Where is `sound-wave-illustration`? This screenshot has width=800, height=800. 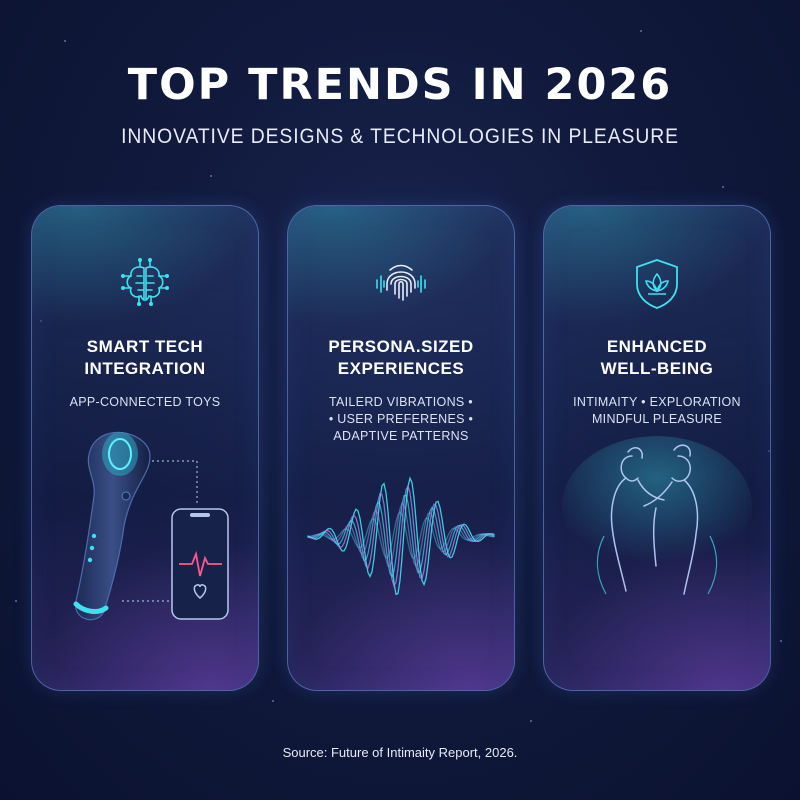 sound-wave-illustration is located at coordinates (401, 536).